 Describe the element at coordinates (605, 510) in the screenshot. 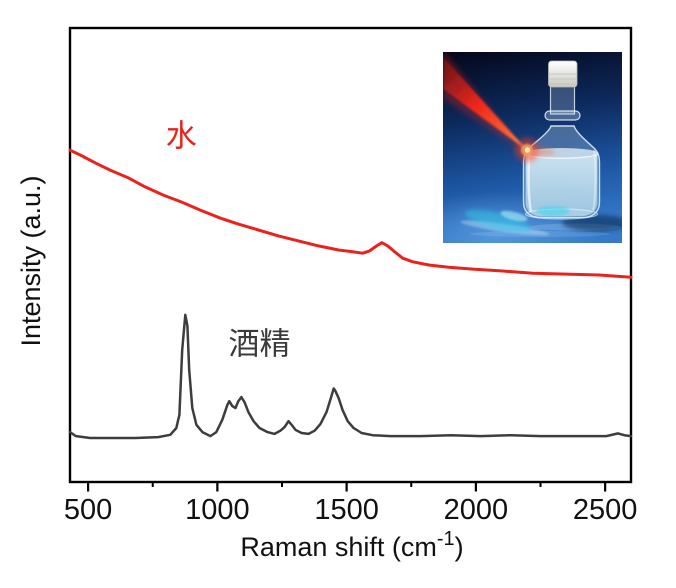

I see `x-tick-label: 2500` at that location.